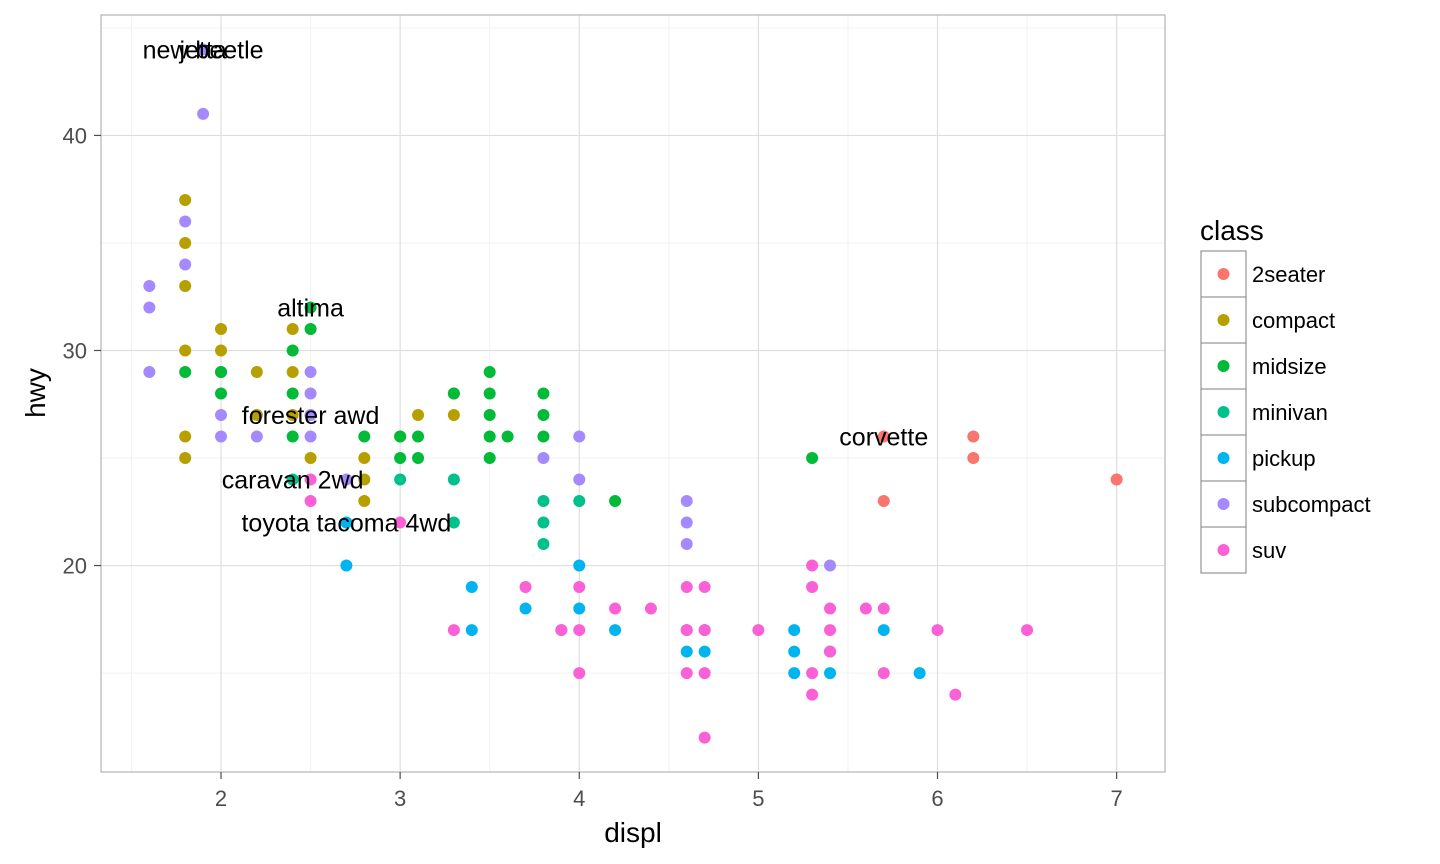 This screenshot has height=864, width=1440. I want to click on x-tick-label: 2, so click(221, 798).